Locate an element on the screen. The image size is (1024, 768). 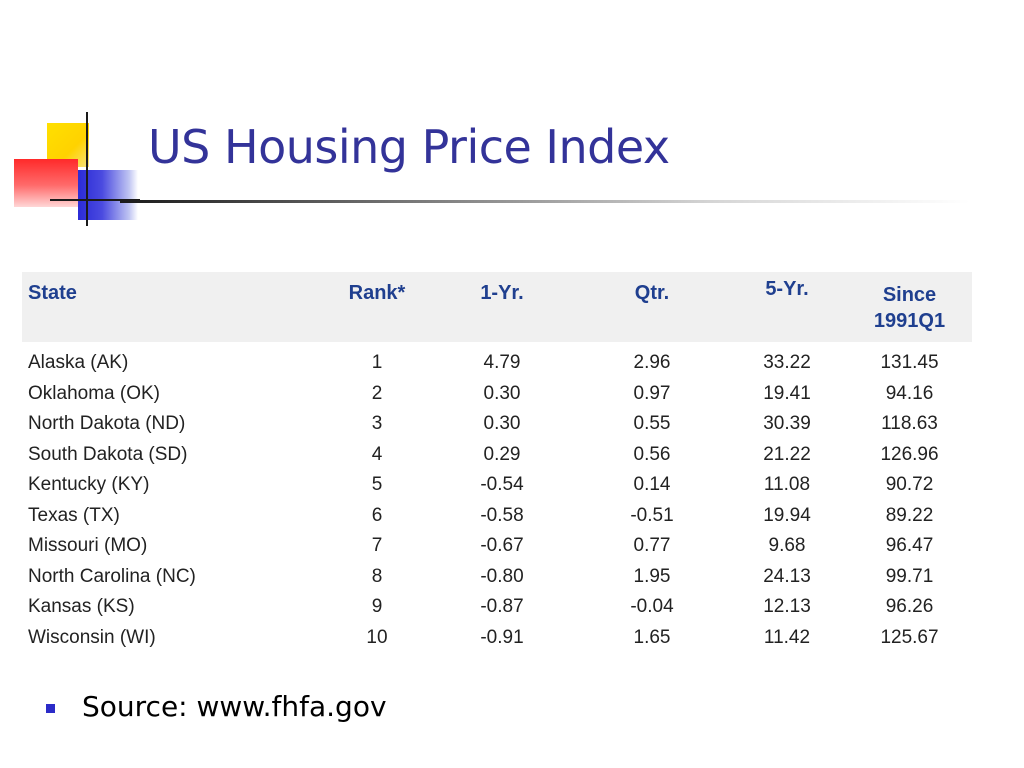
cell-state: South Dakota (SD) is located at coordinates (108, 454).